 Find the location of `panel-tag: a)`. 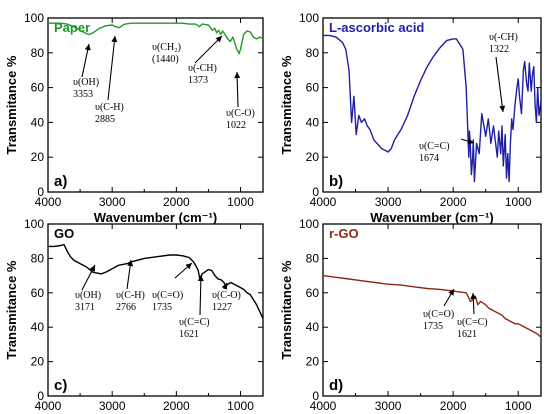

panel-tag: a) is located at coordinates (60, 181).